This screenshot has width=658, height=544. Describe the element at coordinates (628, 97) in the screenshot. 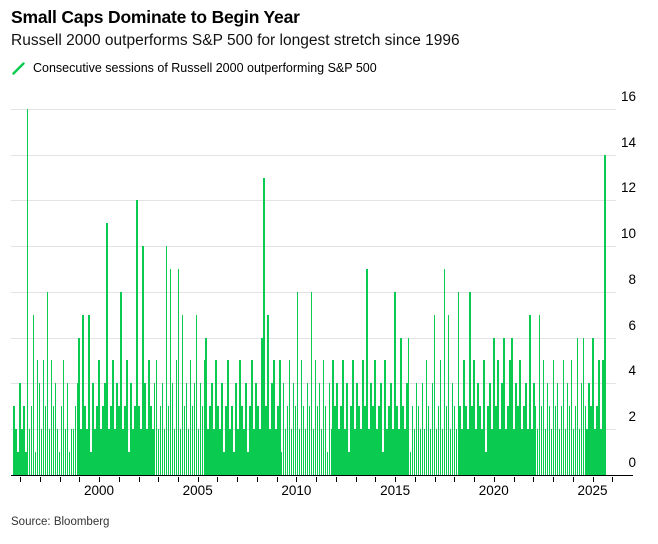

I see `y-tick-label-16: 16` at that location.